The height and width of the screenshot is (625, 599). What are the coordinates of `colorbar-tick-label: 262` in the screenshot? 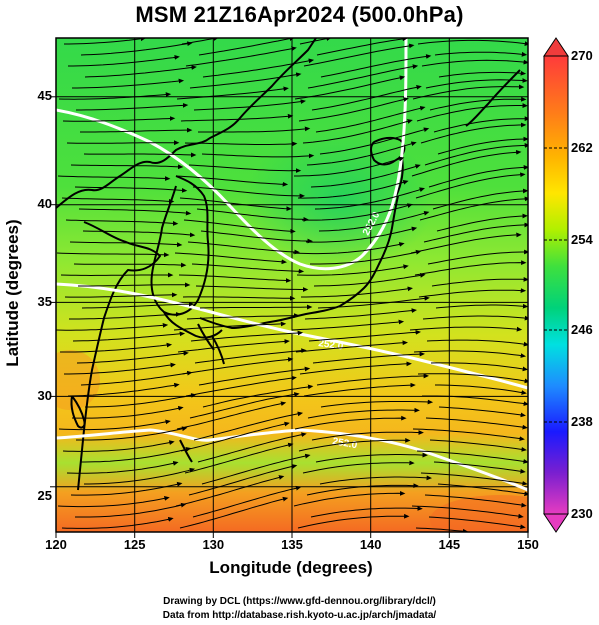 It's located at (582, 147).